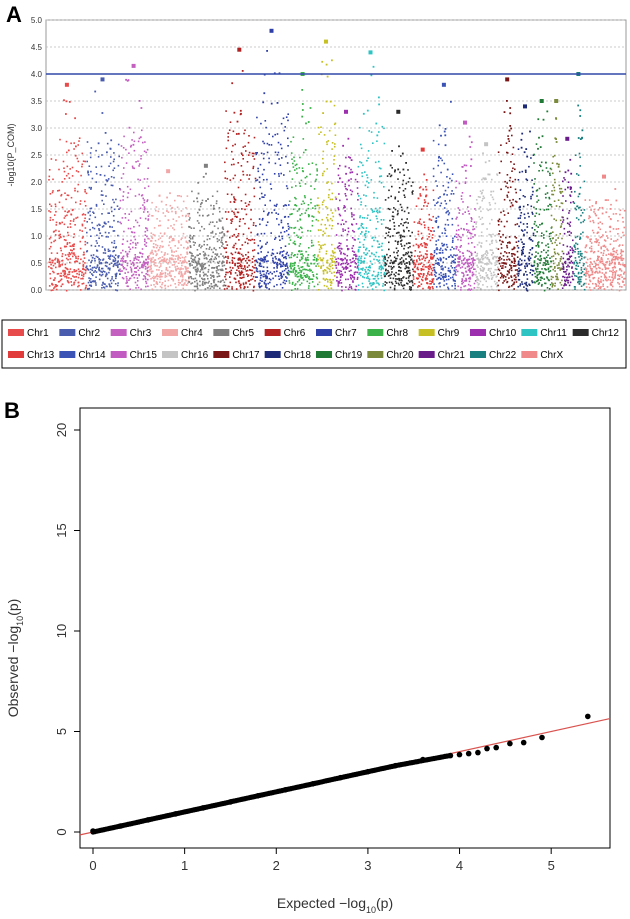 The image size is (630, 919). Describe the element at coordinates (37, 20) in the screenshot. I see `manhattan-ytick-label: 5.0` at that location.